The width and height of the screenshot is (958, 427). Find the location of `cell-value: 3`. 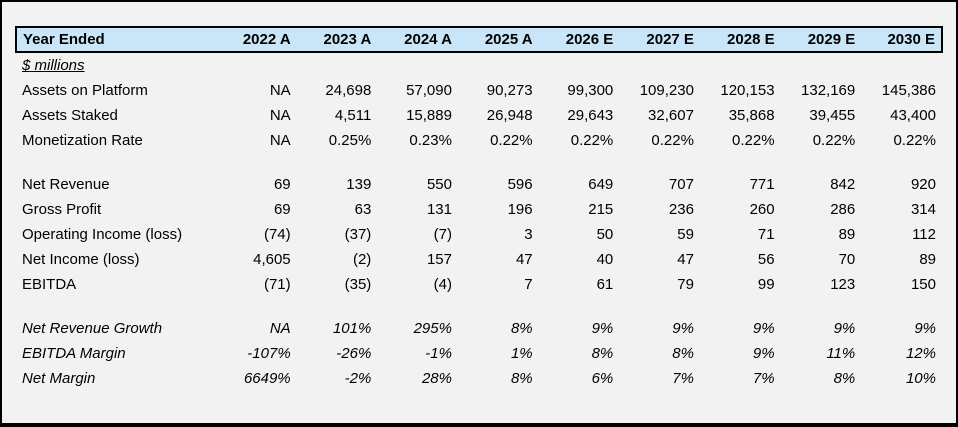

cell-value: 3 is located at coordinates (528, 234).